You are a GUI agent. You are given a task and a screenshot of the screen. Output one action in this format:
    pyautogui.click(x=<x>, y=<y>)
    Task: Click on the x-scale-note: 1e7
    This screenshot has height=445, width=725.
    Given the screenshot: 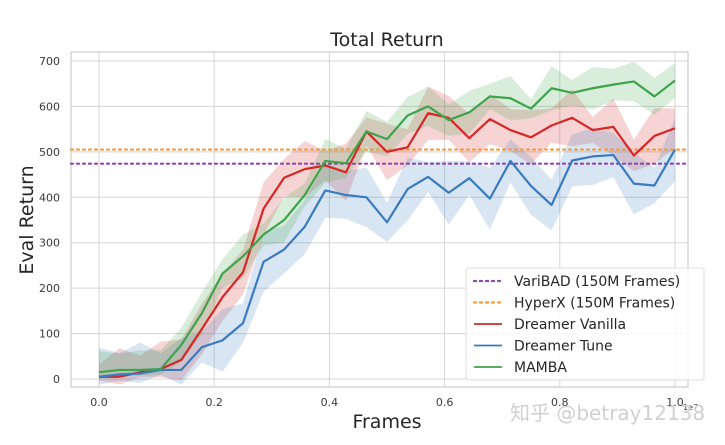 What is the action you would take?
    pyautogui.click(x=690, y=407)
    